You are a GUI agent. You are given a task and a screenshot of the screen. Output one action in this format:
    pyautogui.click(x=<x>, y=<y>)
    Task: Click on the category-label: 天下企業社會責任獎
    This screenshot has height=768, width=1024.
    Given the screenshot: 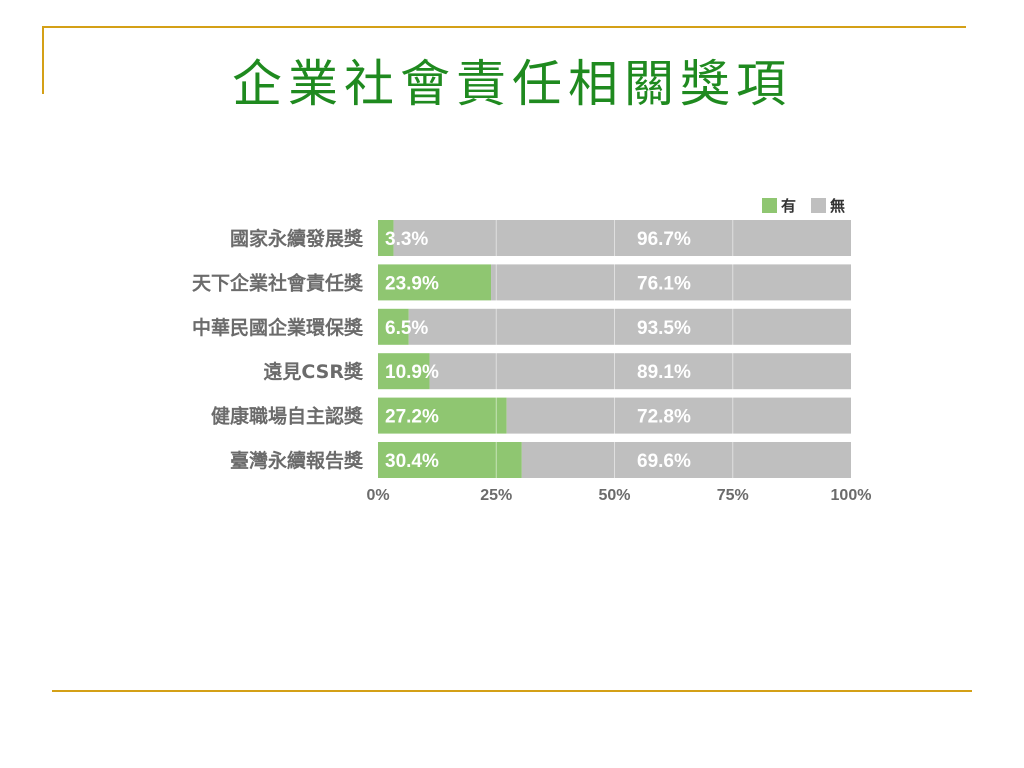 What is the action you would take?
    pyautogui.click(x=278, y=282)
    